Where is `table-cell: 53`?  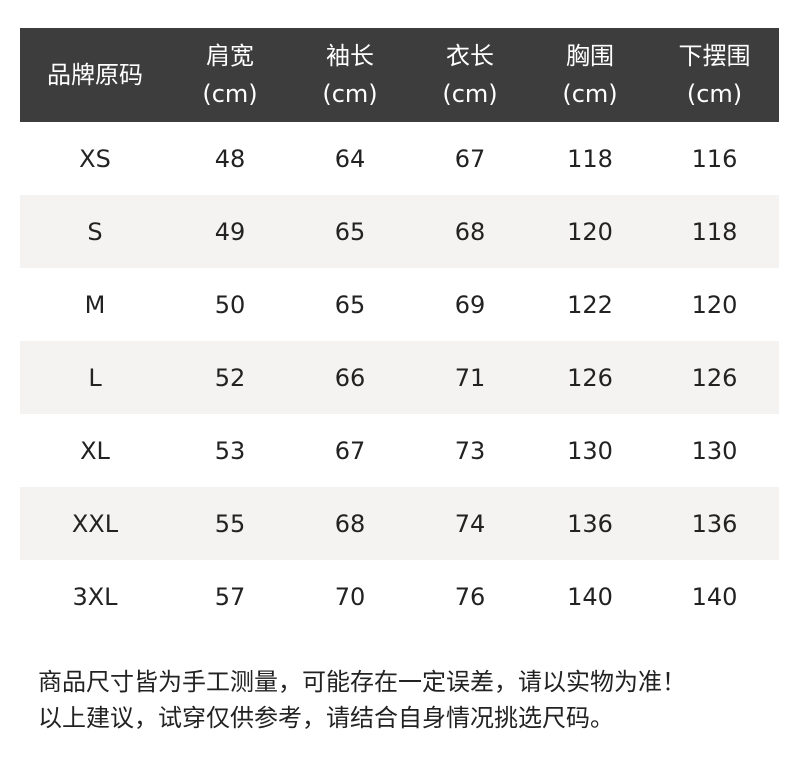
table-cell: 53 is located at coordinates (230, 450).